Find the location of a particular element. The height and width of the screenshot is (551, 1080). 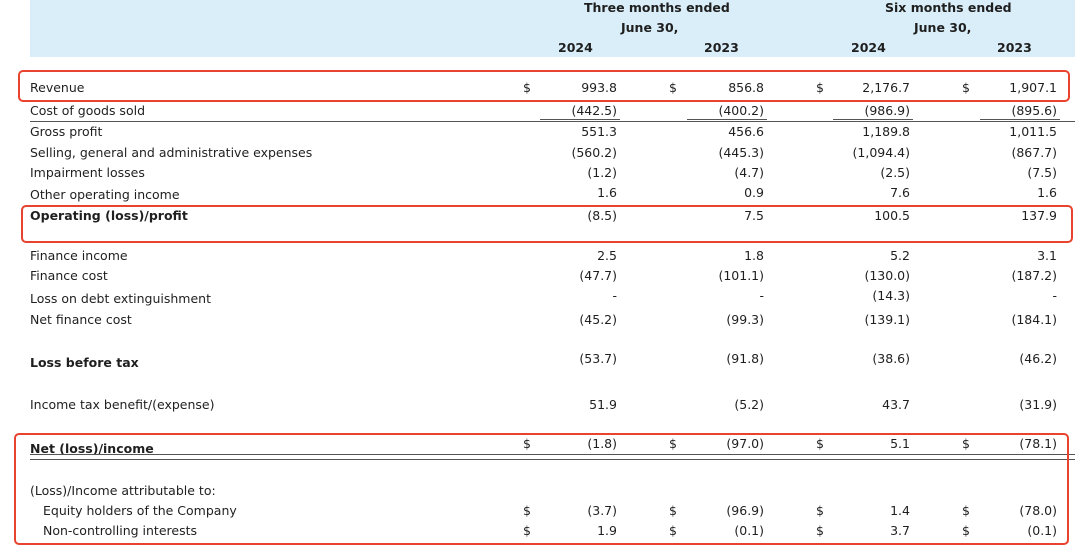

value-cell: (8.5) is located at coordinates (602, 215).